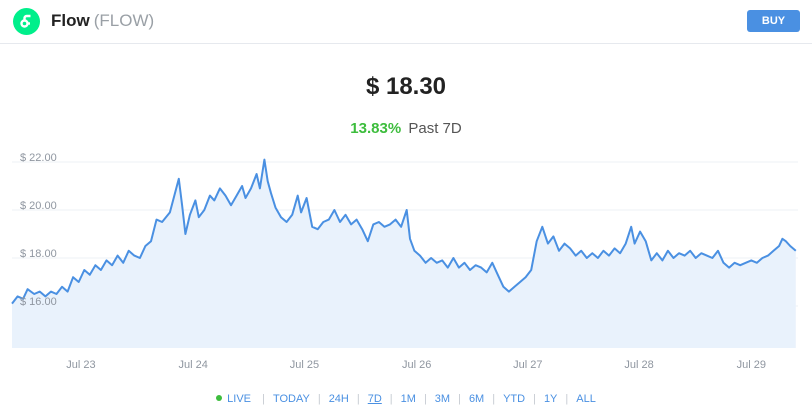 Image resolution: width=812 pixels, height=419 pixels. I want to click on y-axis: $ 16.00 $ 18.00 $ 20.00 $ 22.00, so click(38, 230).